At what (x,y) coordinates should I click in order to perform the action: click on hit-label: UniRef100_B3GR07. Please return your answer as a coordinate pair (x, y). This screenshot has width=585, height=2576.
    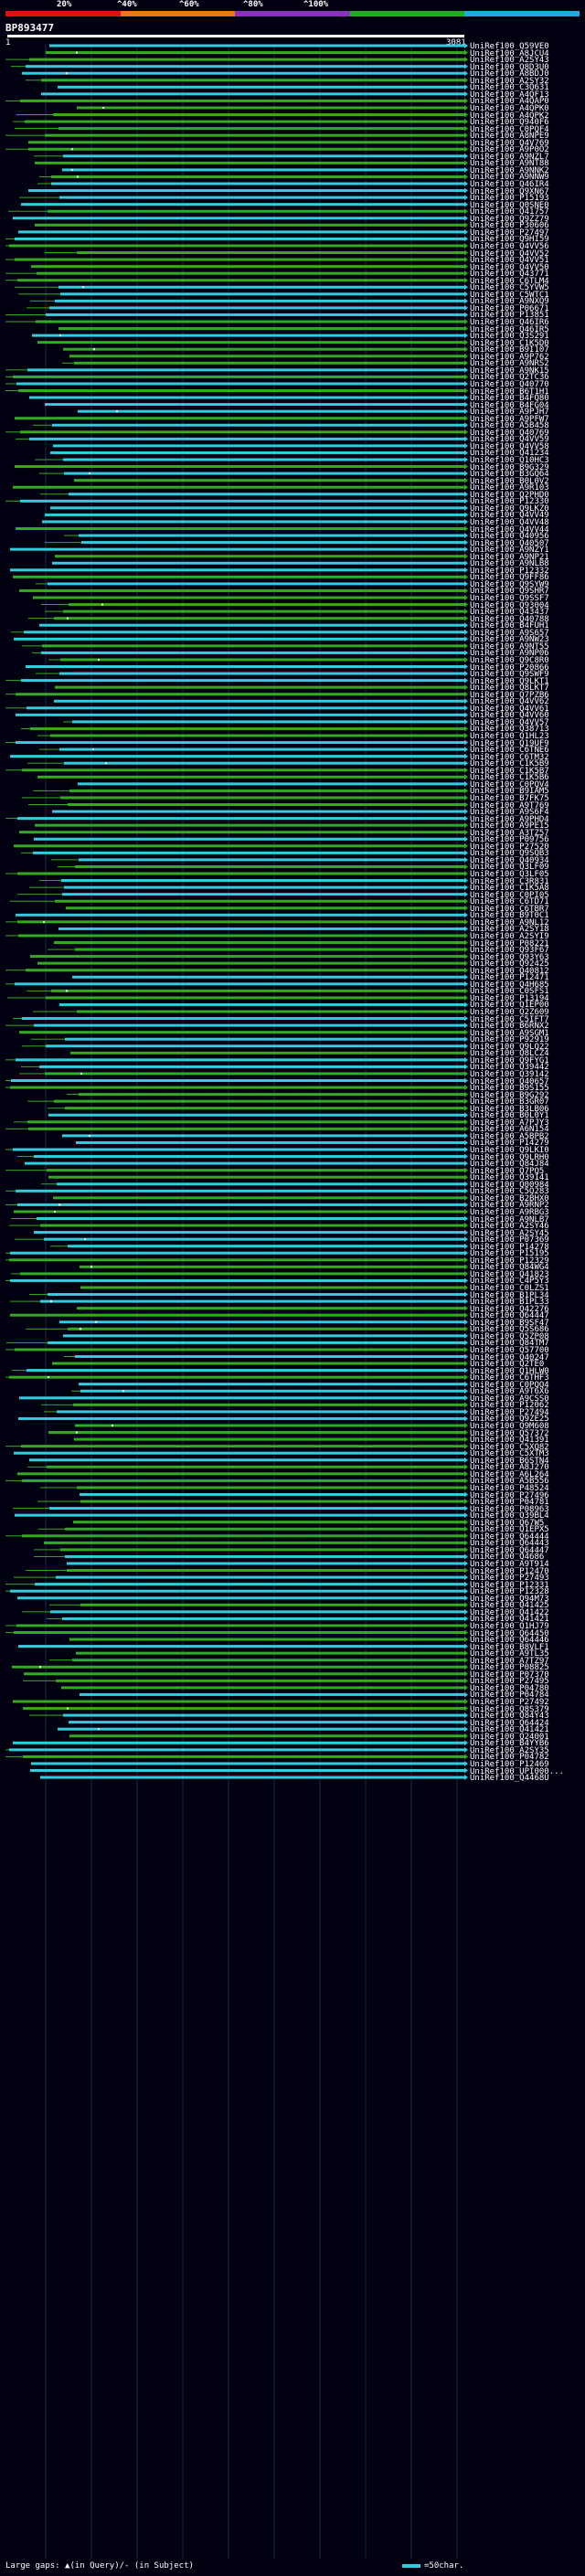
    Looking at the image, I should click on (510, 1102).